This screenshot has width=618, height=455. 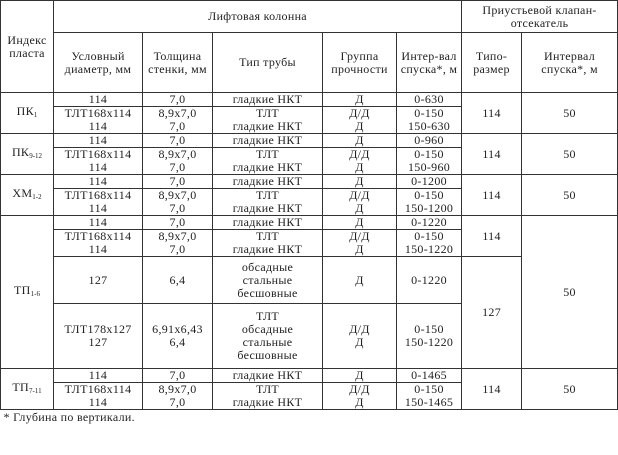 What do you see at coordinates (569, 62) in the screenshot?
I see `header-valve-interval: Интервал спуска*, м` at bounding box center [569, 62].